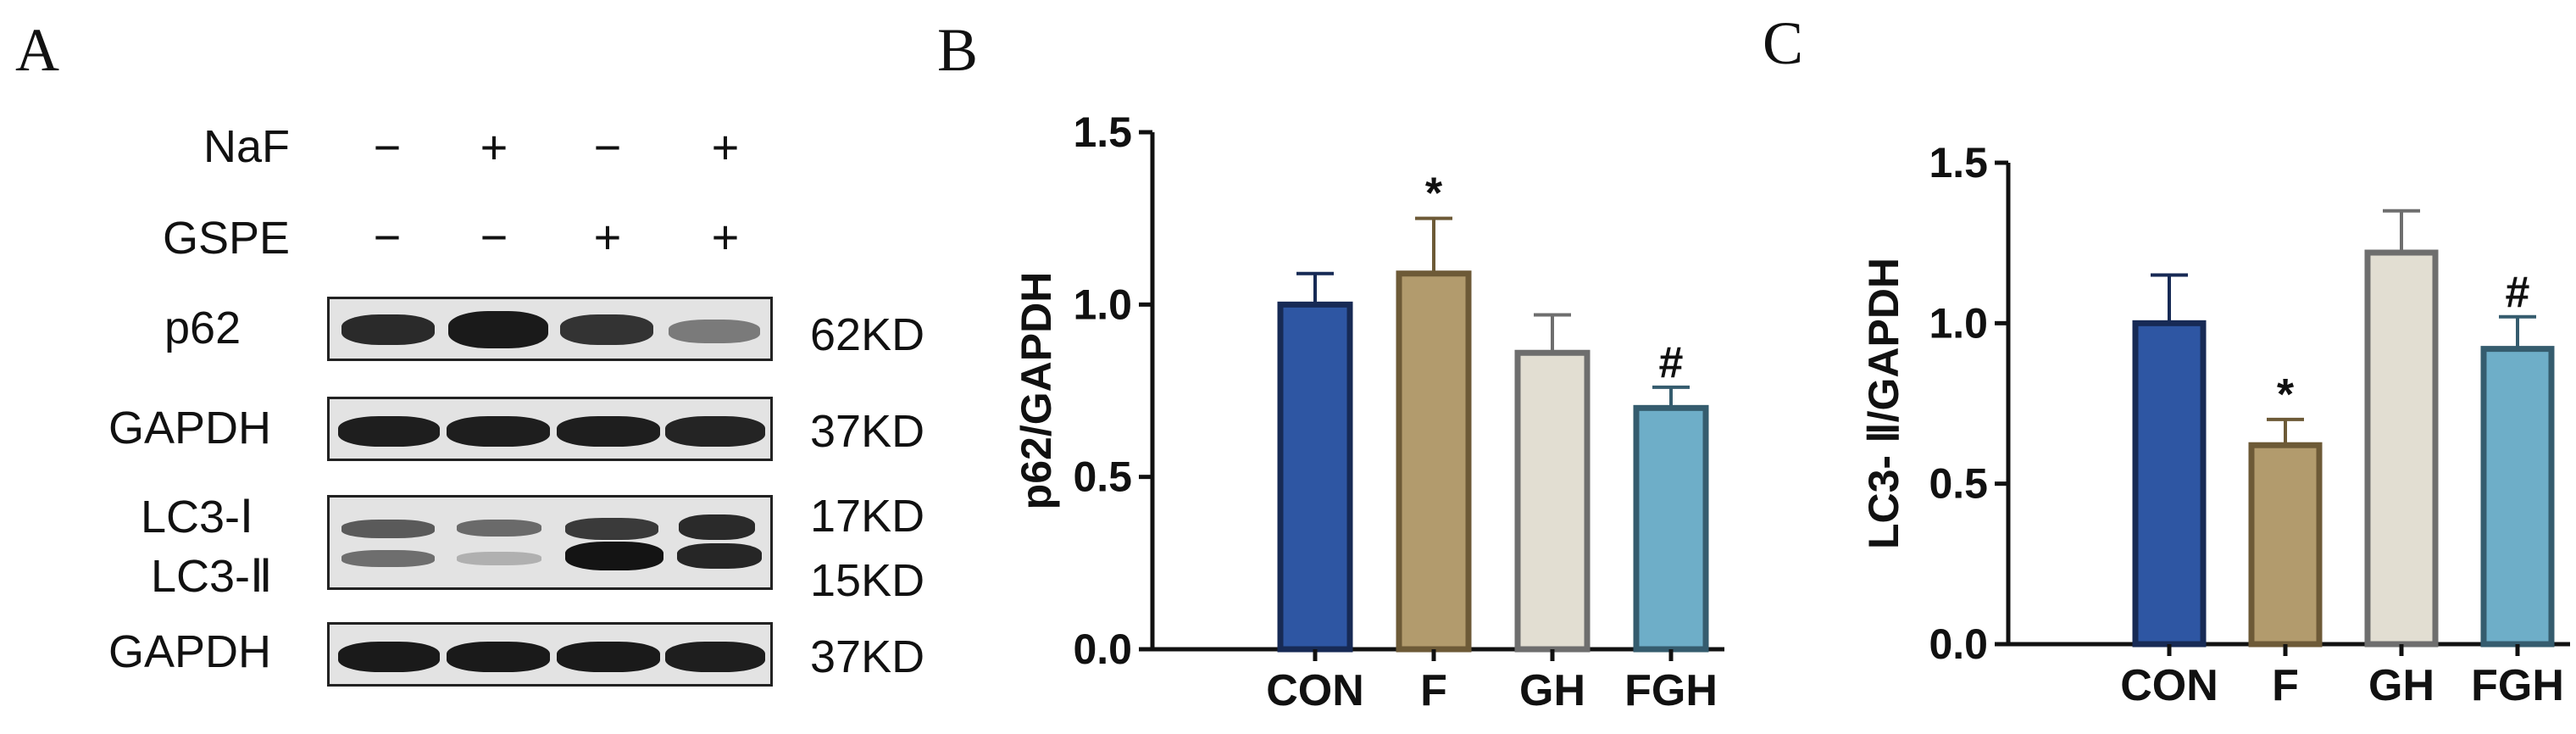 The height and width of the screenshot is (734, 2576). Describe the element at coordinates (550, 542) in the screenshot. I see `blot-lc3` at that location.